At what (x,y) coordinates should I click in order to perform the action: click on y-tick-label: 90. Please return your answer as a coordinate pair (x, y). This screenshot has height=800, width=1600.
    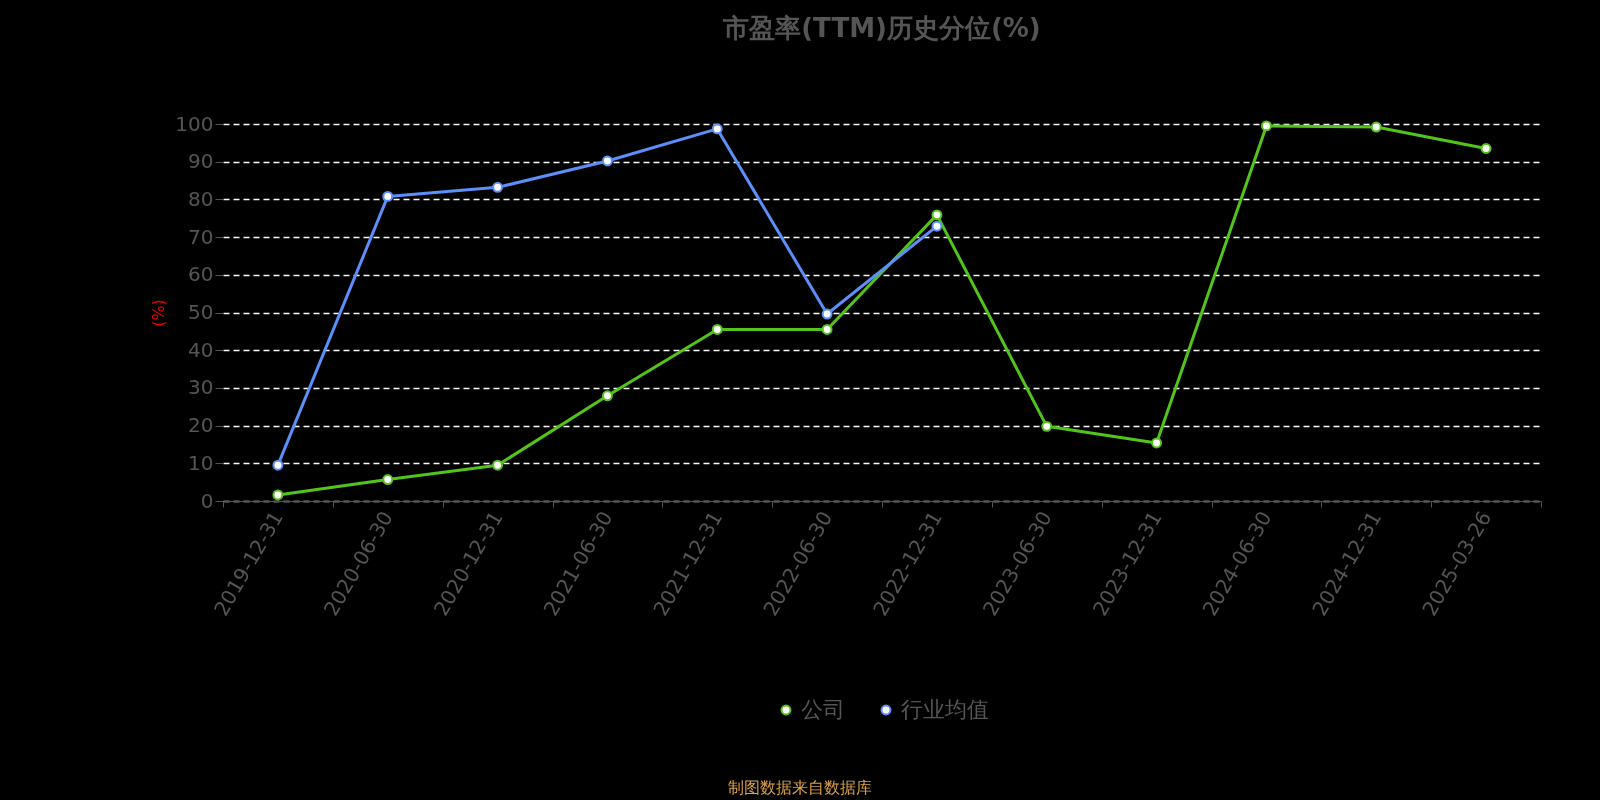
    Looking at the image, I should click on (201, 161).